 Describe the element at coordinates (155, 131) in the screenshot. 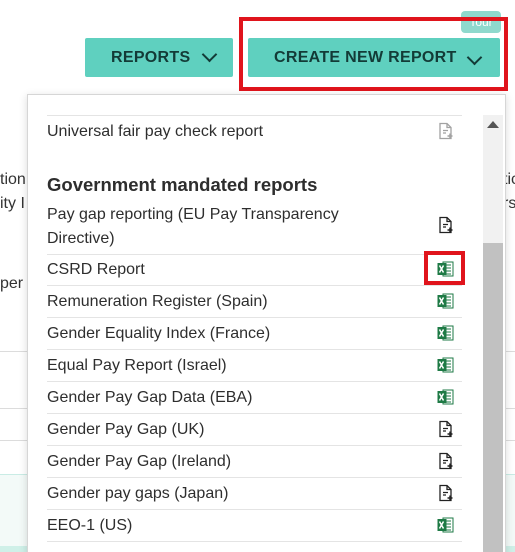

I see `menu-item-universal-fair-pay-check: Universal fair pay check report` at that location.